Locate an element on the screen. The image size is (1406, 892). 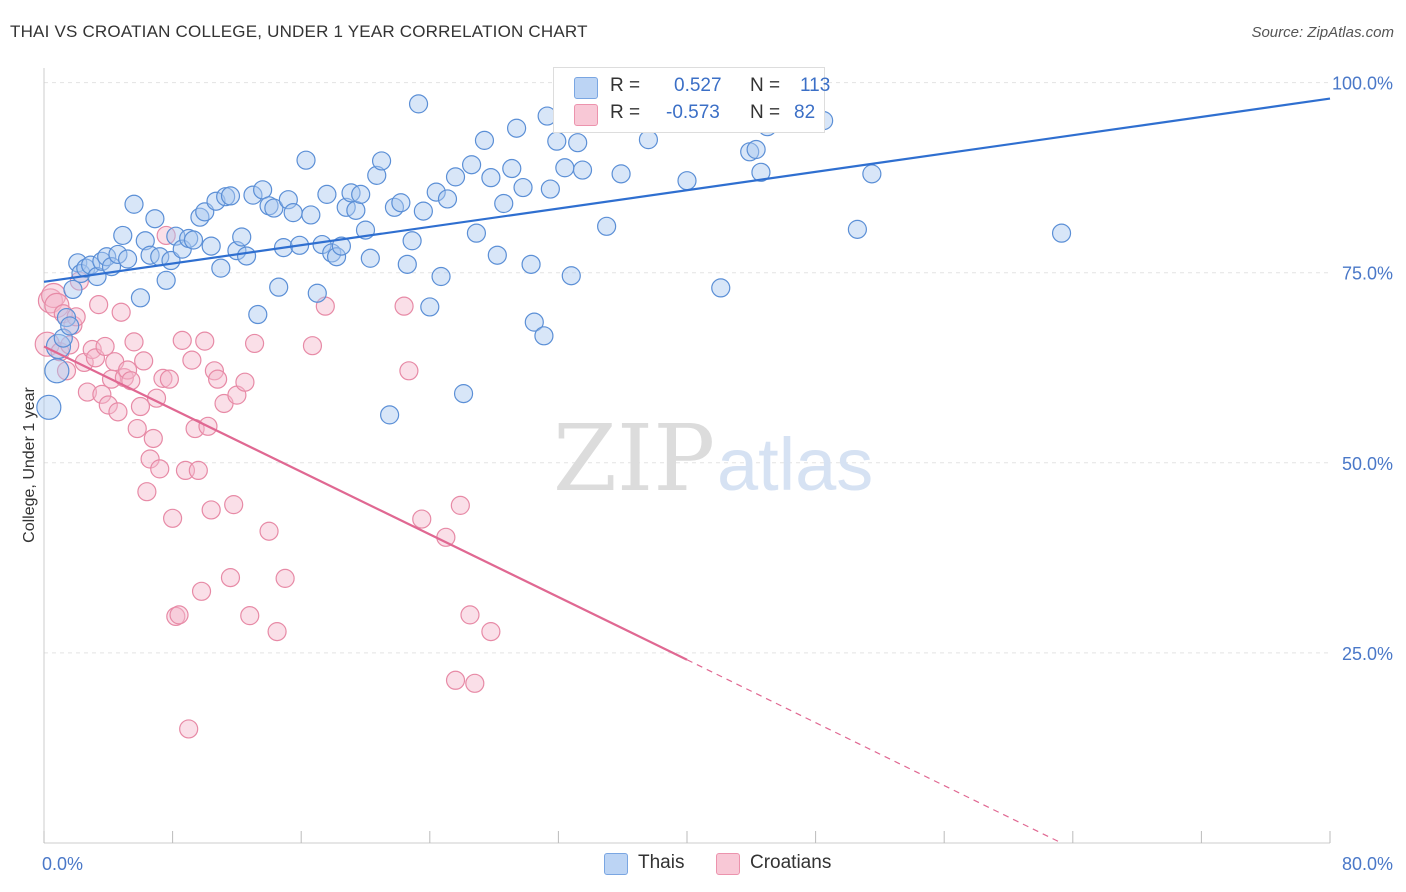
y-tick-label-3: 100.0% is located at coordinates (1362, 84).